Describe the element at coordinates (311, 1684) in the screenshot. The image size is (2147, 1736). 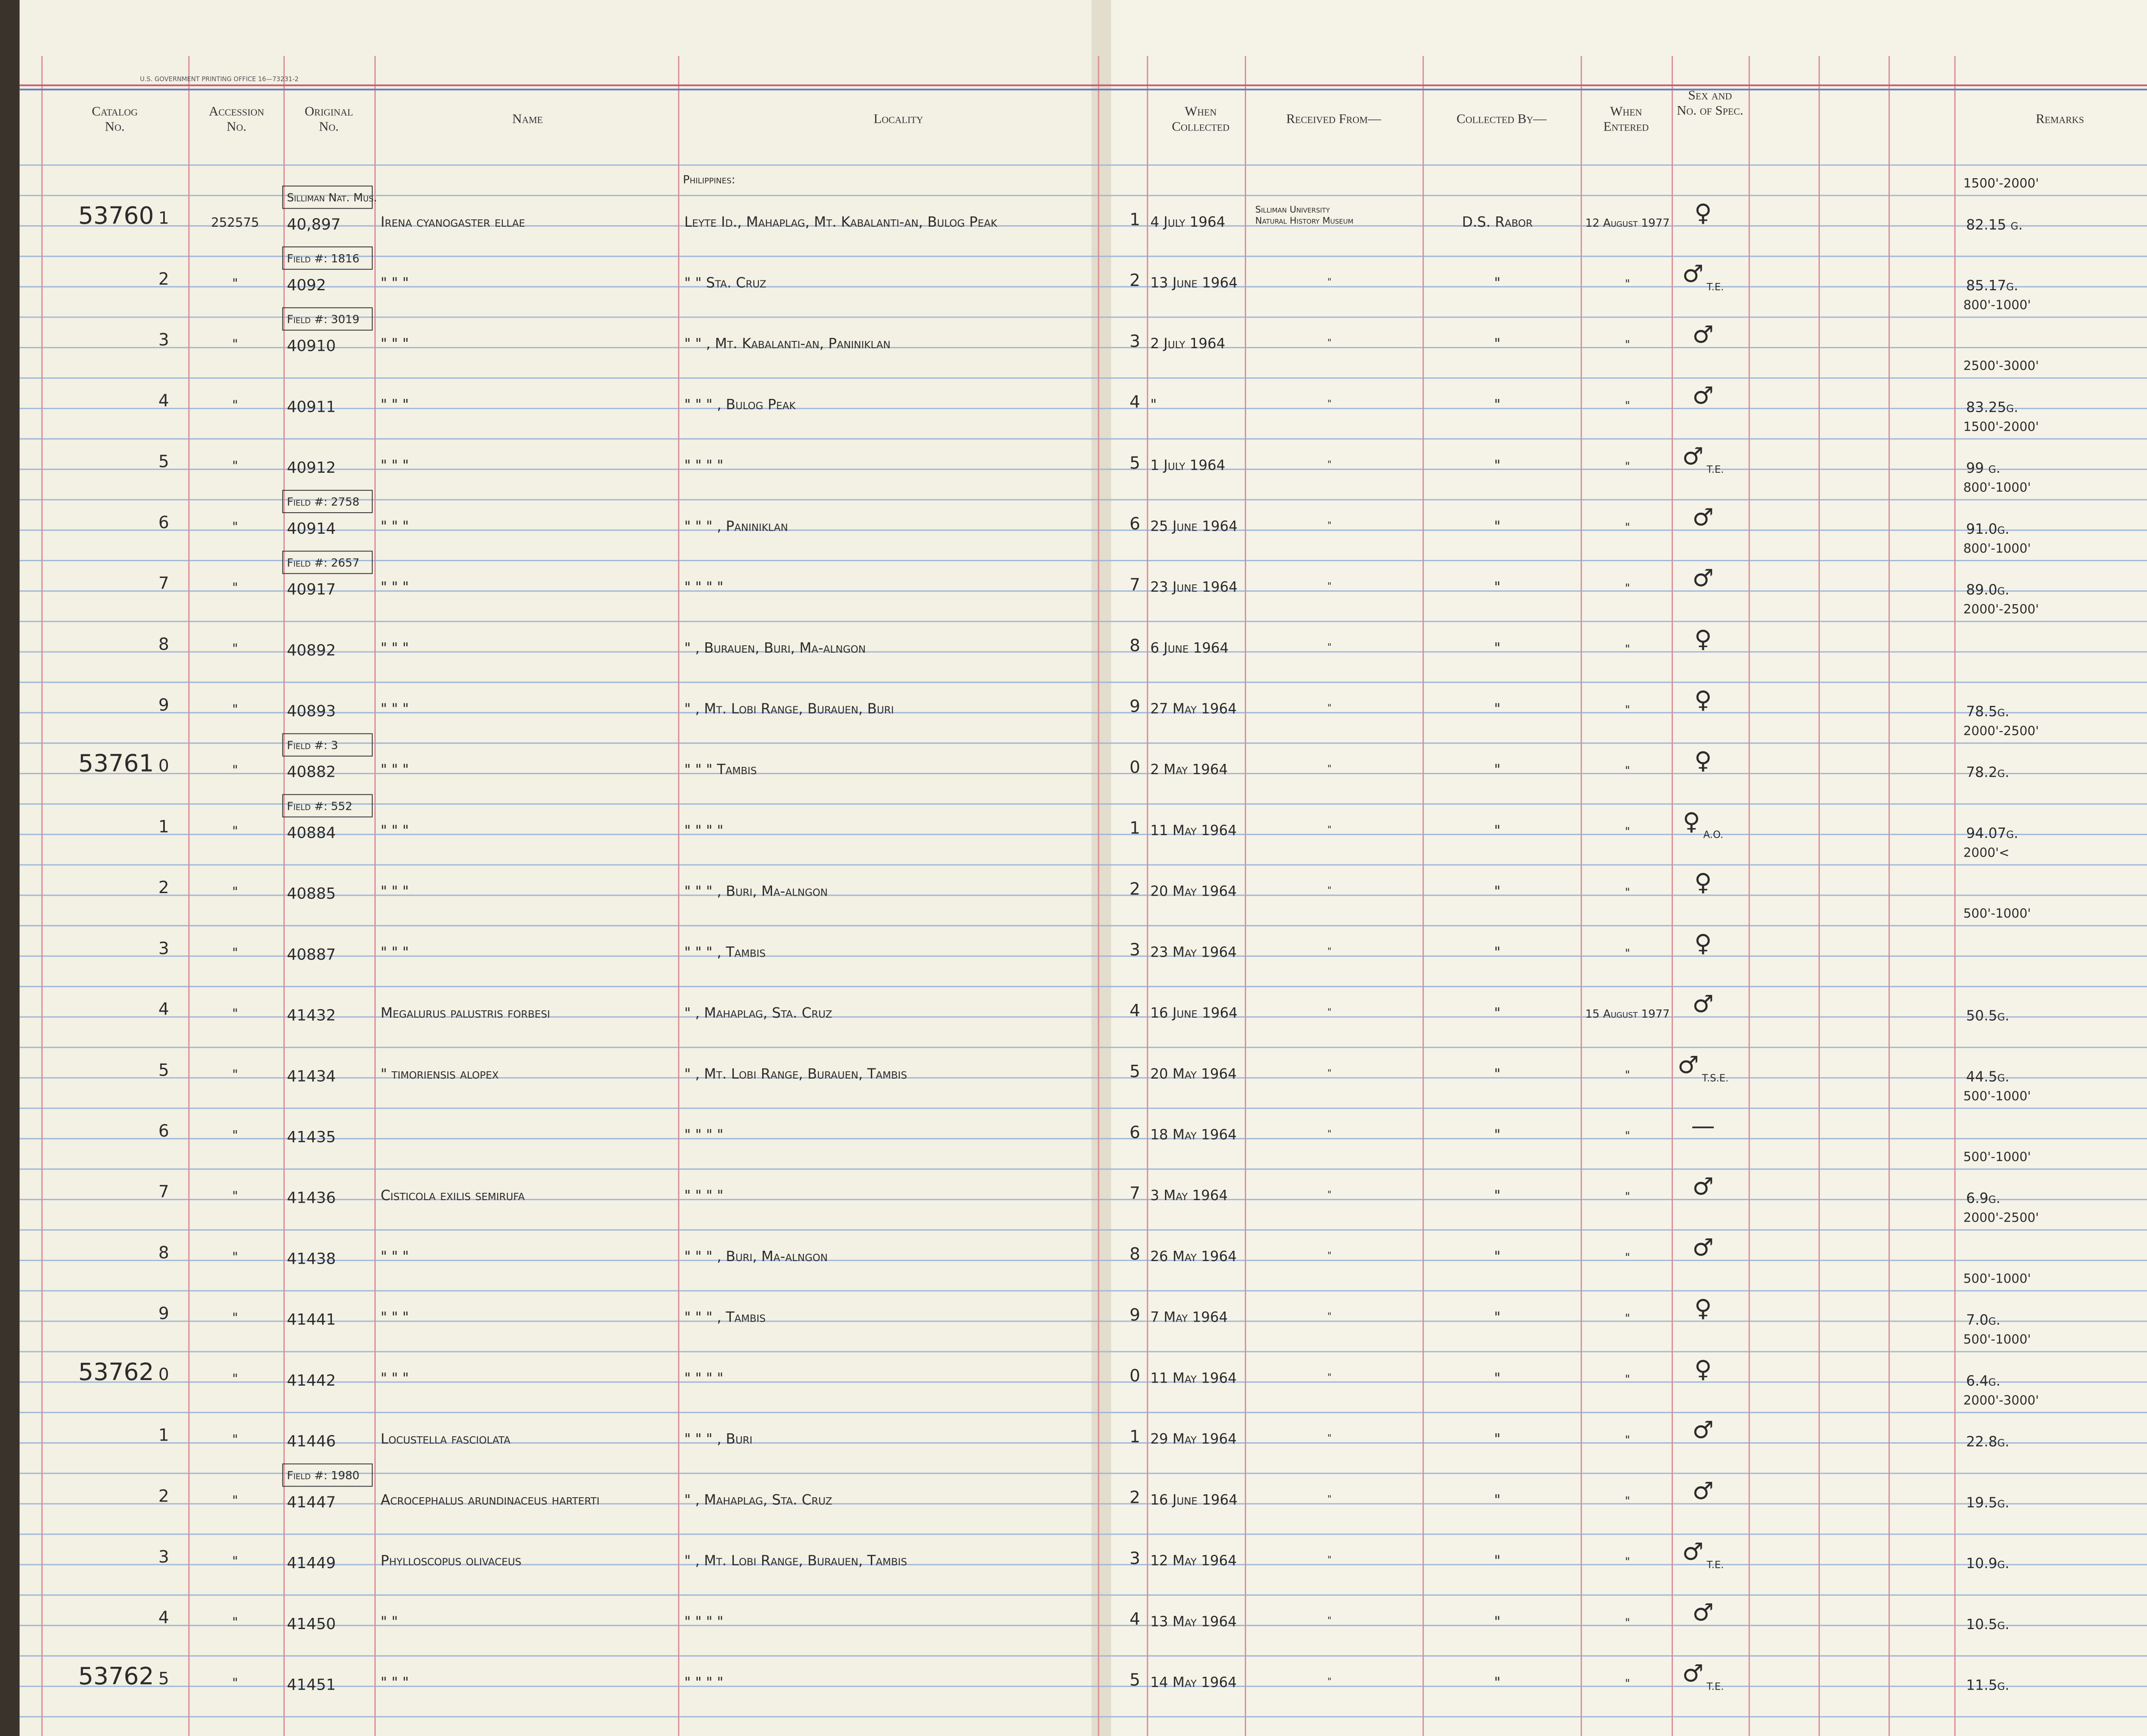
I see `orig-text: 41451` at that location.